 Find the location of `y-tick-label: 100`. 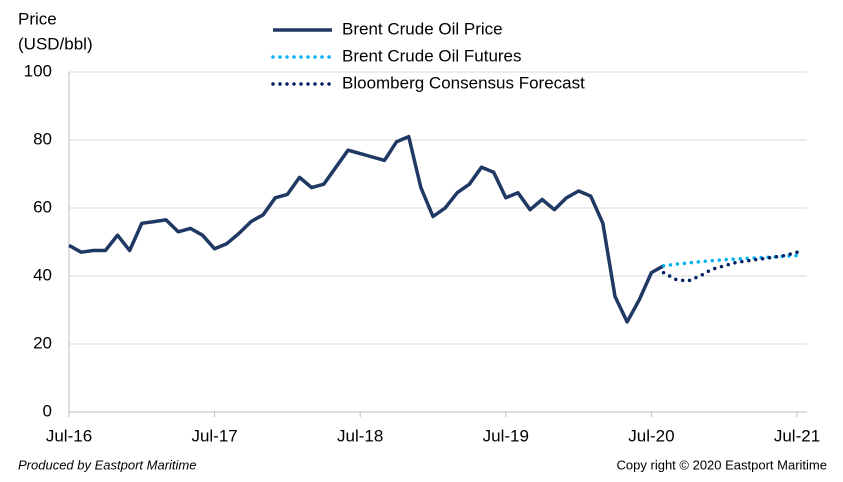

y-tick-label: 100 is located at coordinates (38, 70).